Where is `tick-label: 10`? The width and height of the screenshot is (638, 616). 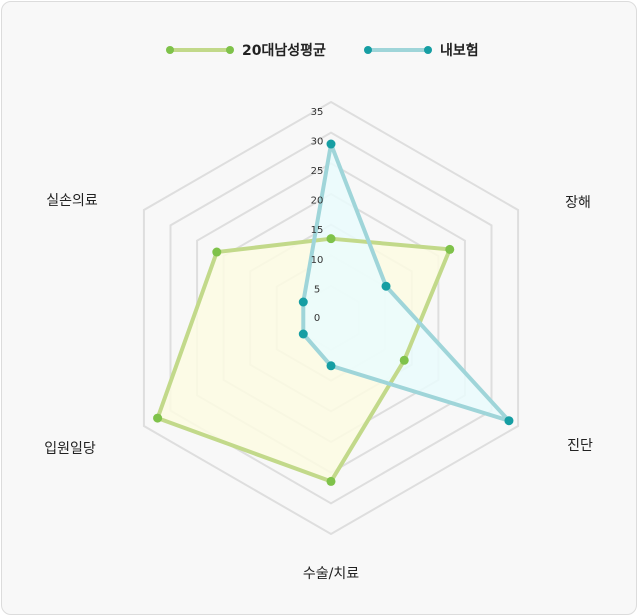
tick-label: 10 is located at coordinates (317, 260).